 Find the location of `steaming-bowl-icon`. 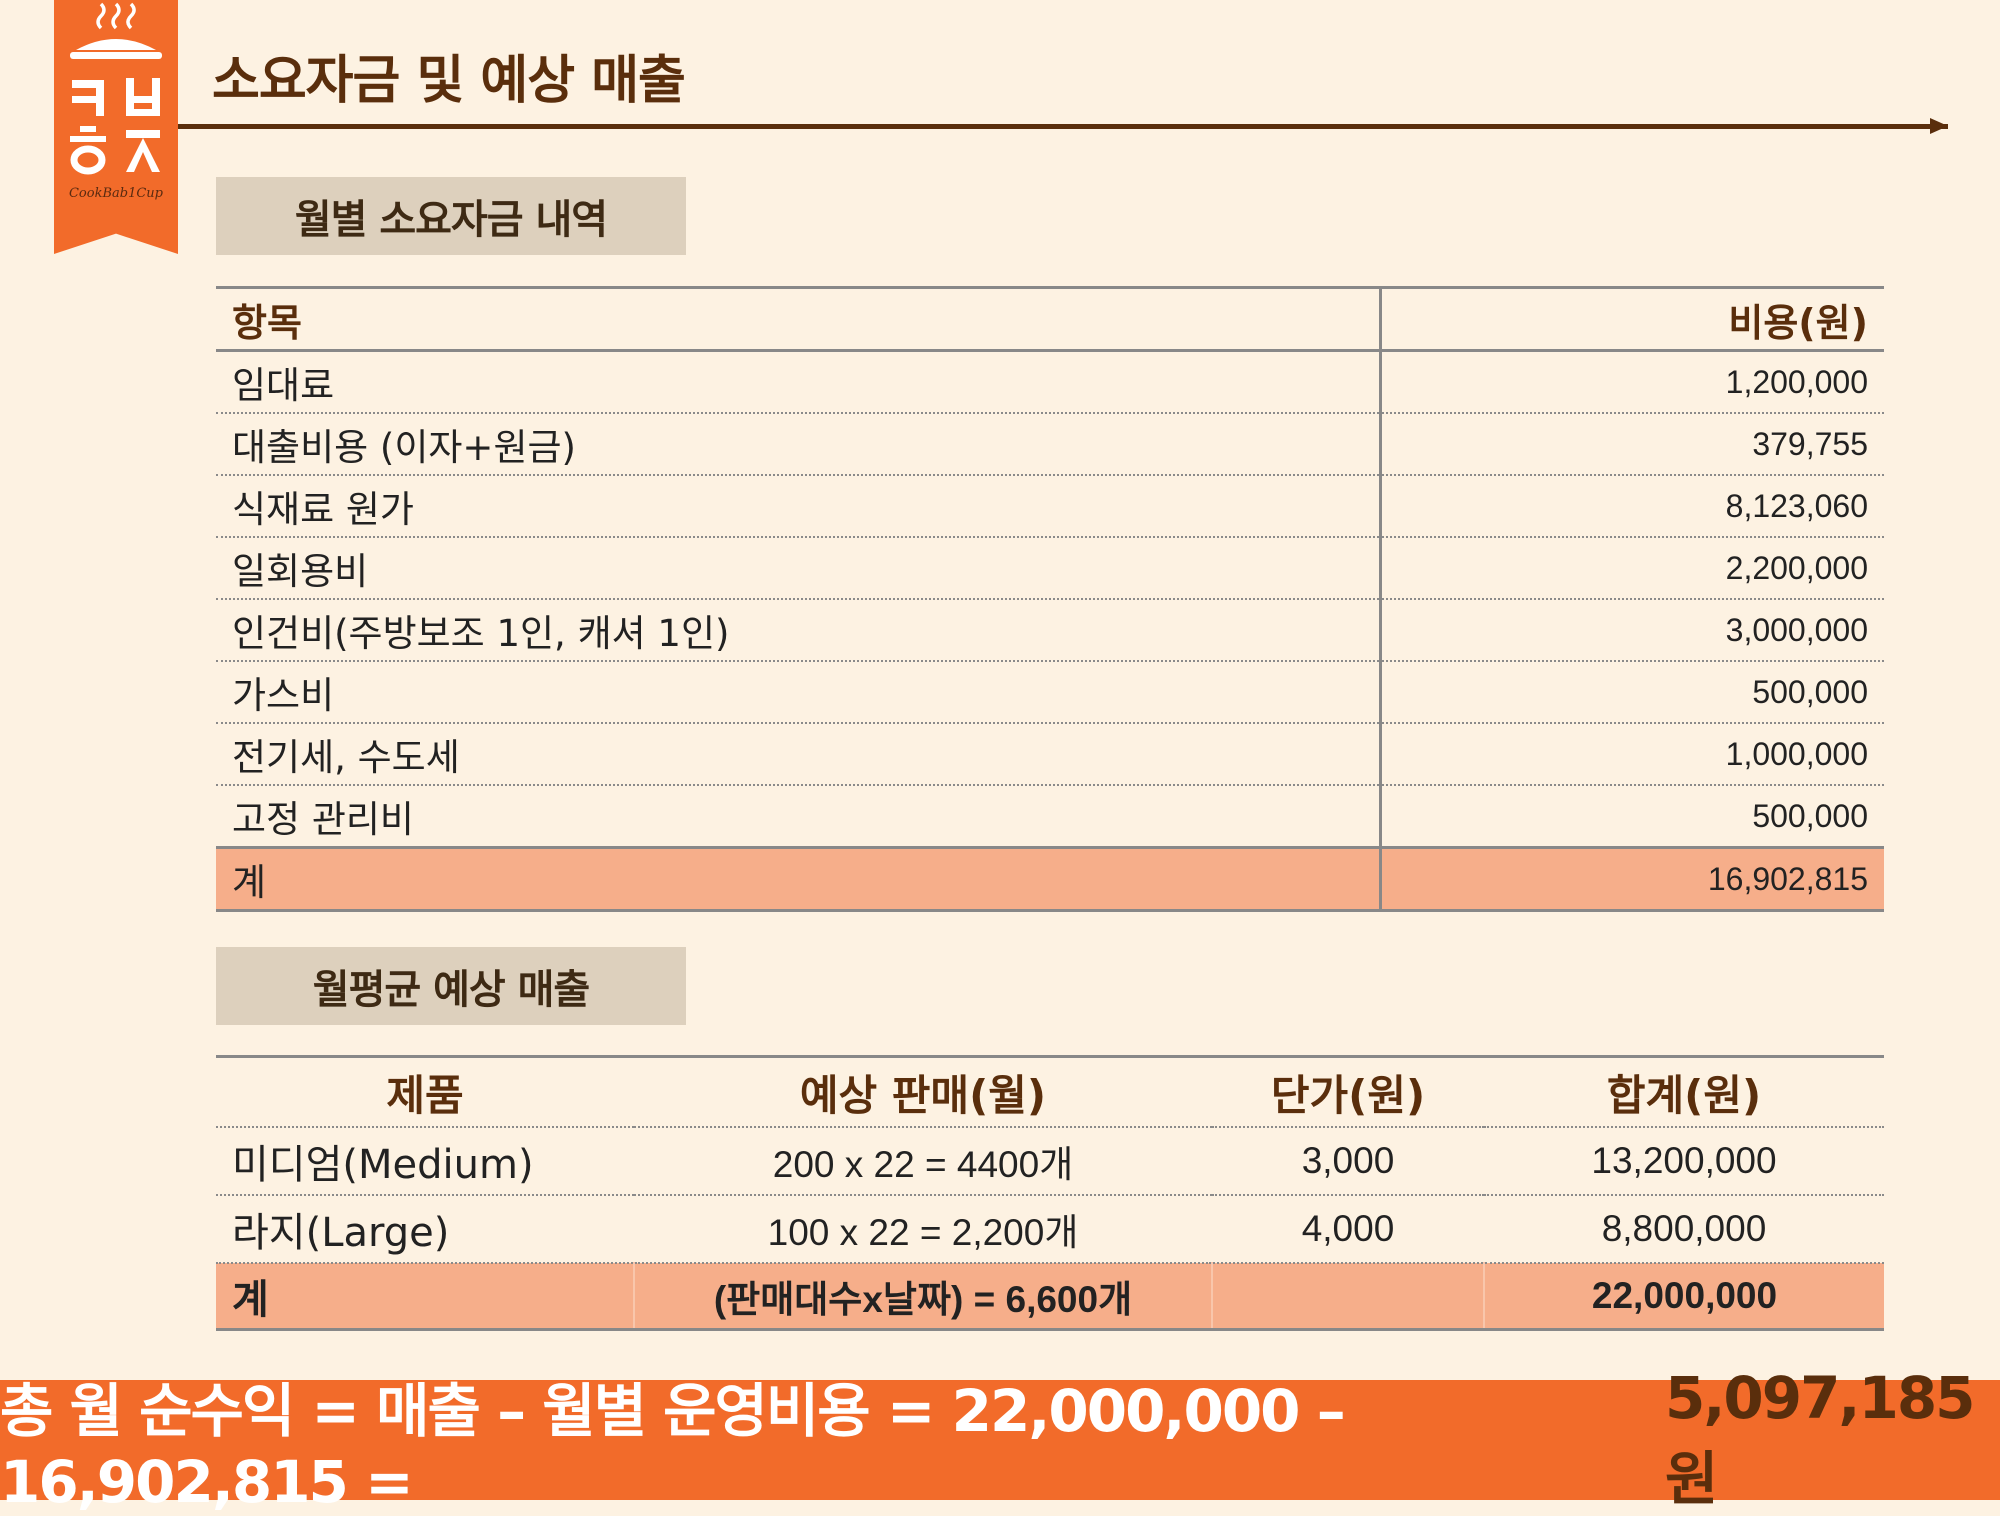

steaming-bowl-icon is located at coordinates (116, 88).